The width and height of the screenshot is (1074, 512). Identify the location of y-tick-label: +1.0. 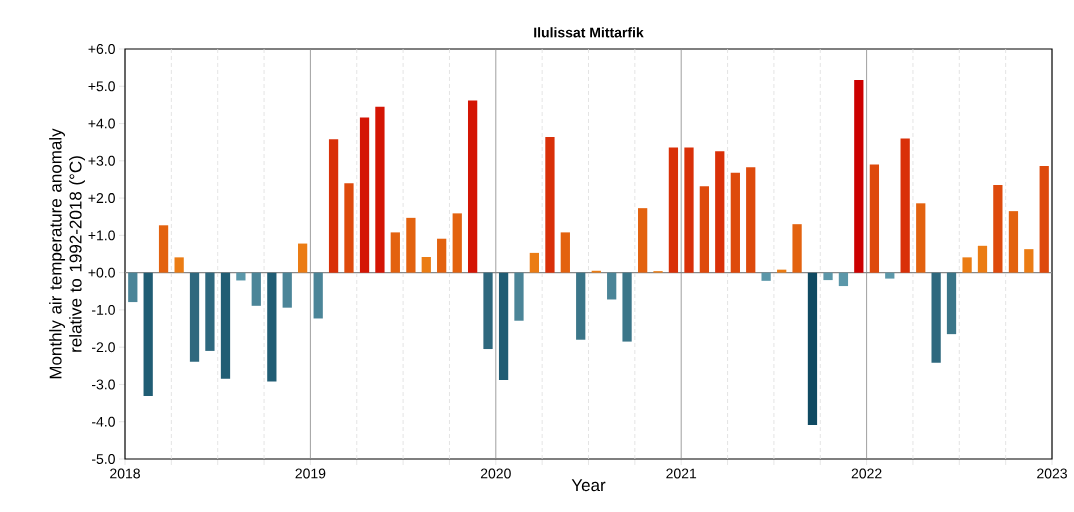
(101, 235).